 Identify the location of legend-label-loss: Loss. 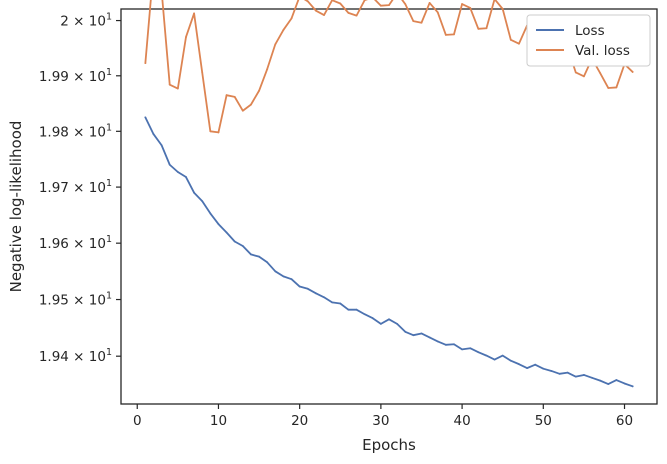
(590, 31).